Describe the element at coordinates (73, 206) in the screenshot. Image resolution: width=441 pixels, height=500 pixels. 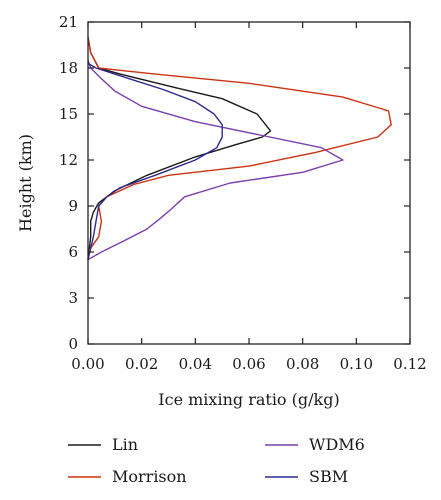
I see `y-tick-label: 9` at that location.